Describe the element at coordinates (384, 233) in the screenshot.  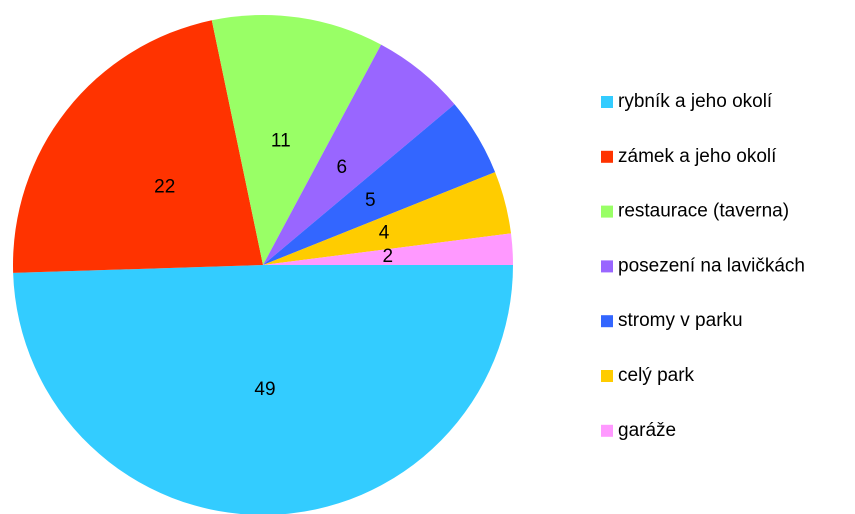
I see `data-label: 4` at that location.